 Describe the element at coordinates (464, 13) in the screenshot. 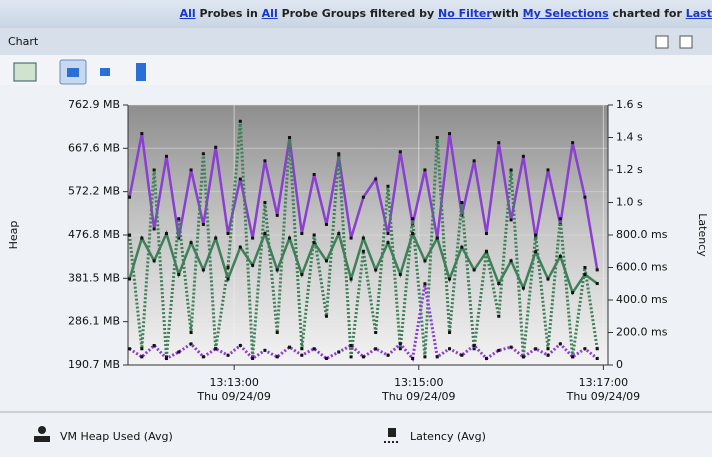

I see `header-link: No Filter` at that location.